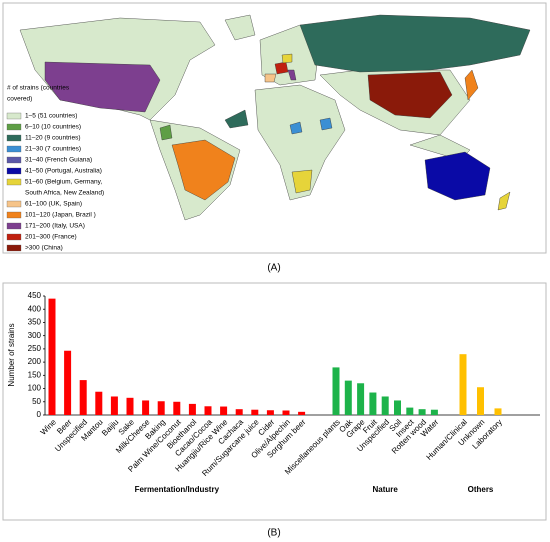 The height and width of the screenshot is (542, 550). Describe the element at coordinates (63, 182) in the screenshot. I see `legend-label: 51–60 (Belgium, Germany,` at that location.